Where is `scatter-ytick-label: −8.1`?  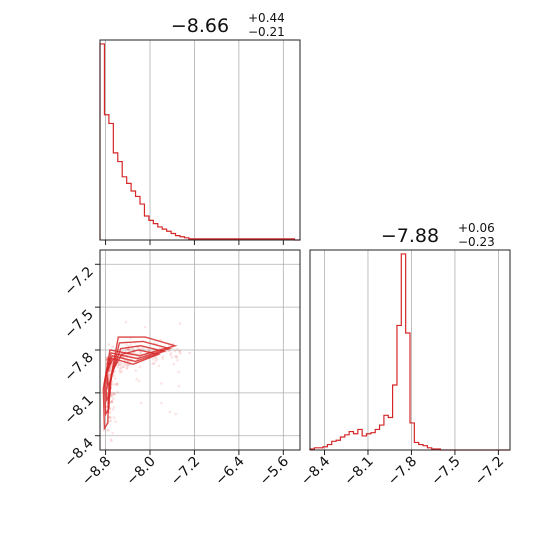
scatter-ytick-label: −8.1 is located at coordinates (78, 409).